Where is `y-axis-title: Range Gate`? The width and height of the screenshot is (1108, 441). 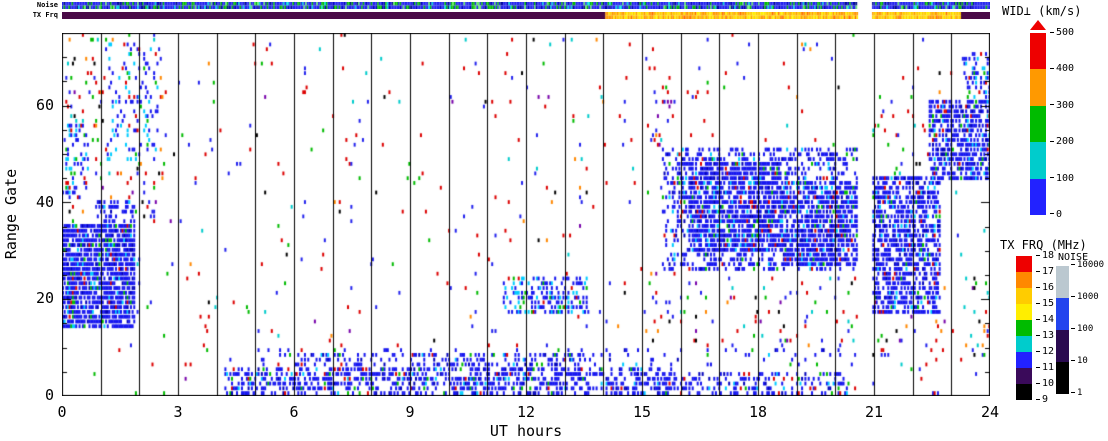 y-axis-title: Range Gate is located at coordinates (11, 214).